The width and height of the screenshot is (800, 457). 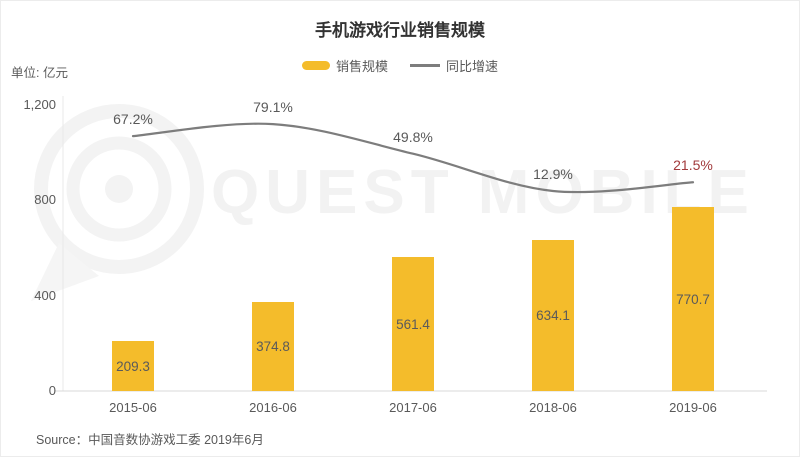 I want to click on y-axis-unit-label: 单位: 亿元, so click(x=39, y=73).